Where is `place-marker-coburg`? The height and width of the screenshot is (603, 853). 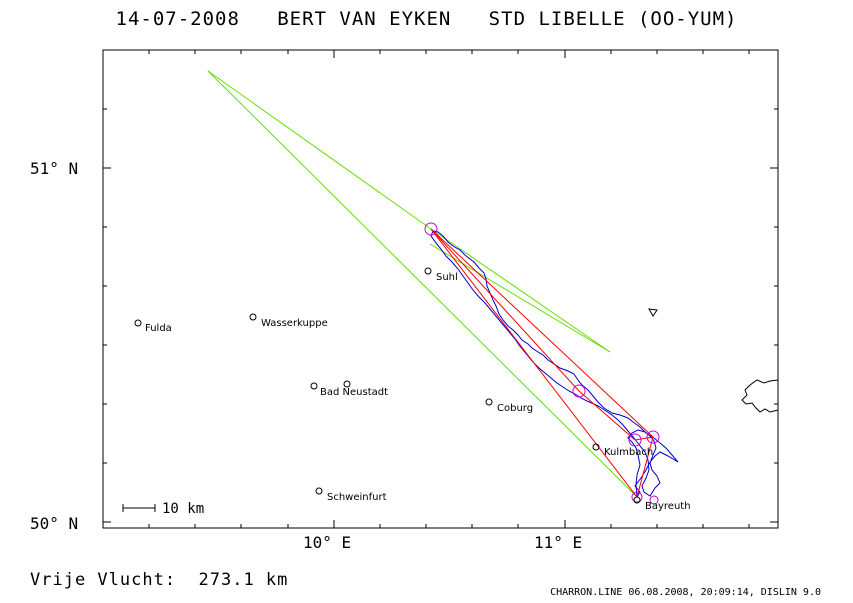 place-marker-coburg is located at coordinates (489, 402).